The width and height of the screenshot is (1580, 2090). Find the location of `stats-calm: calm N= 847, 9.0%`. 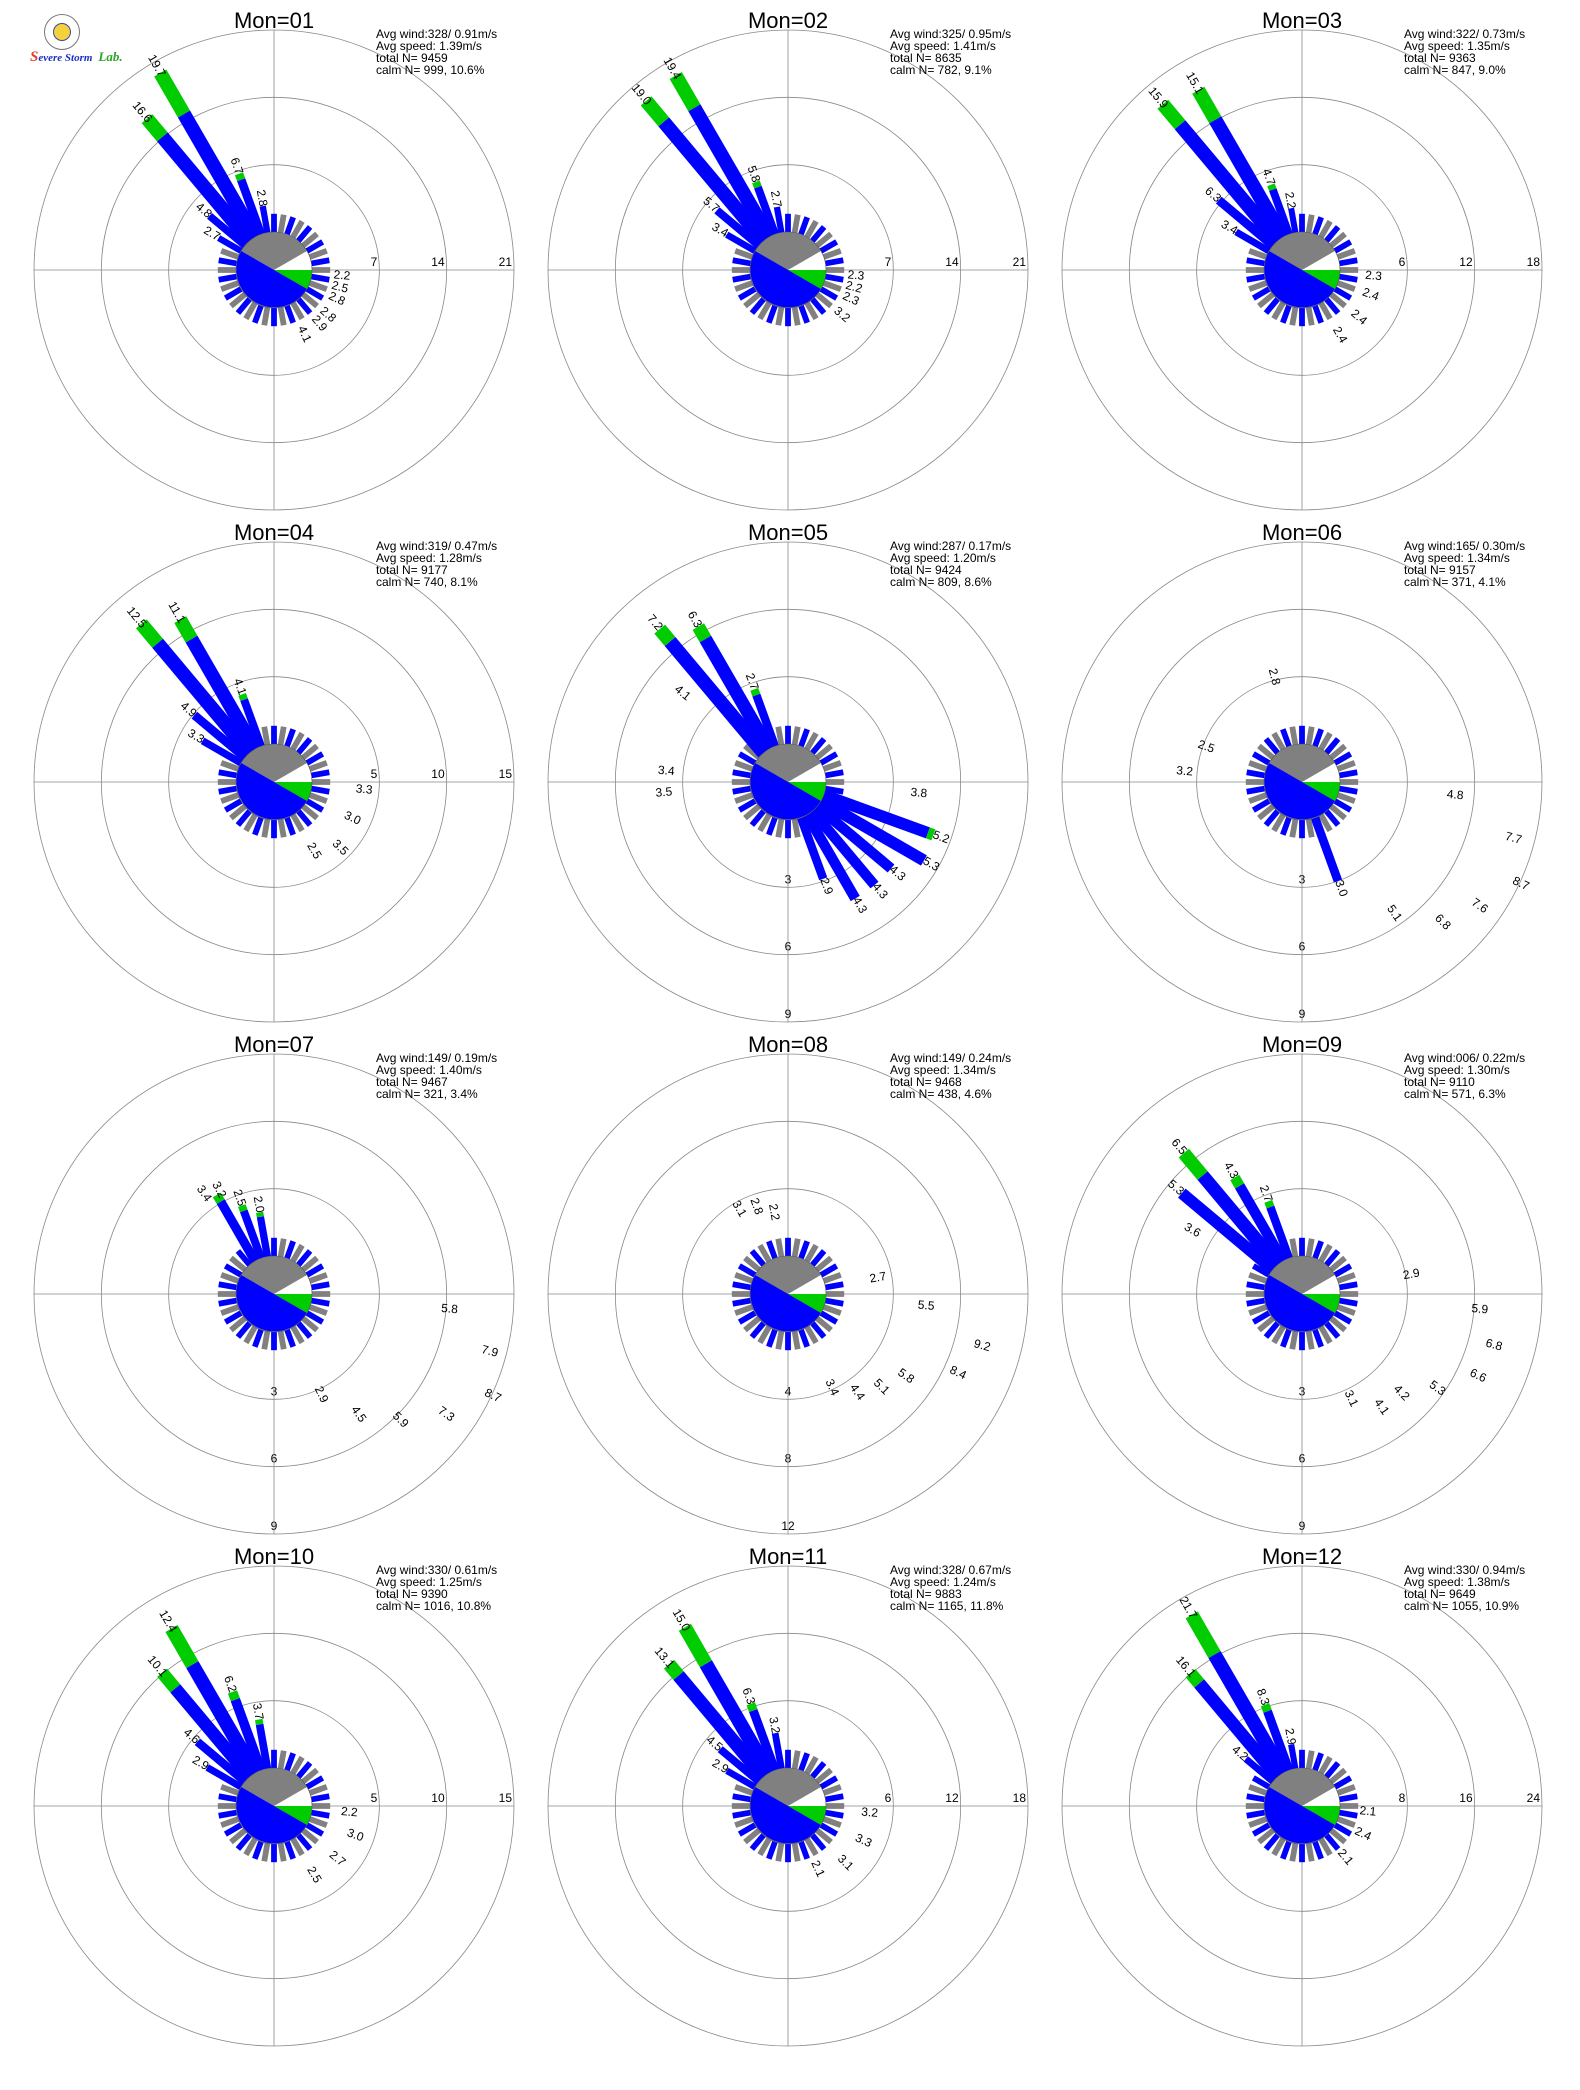

stats-calm: calm N= 847, 9.0% is located at coordinates (1455, 70).